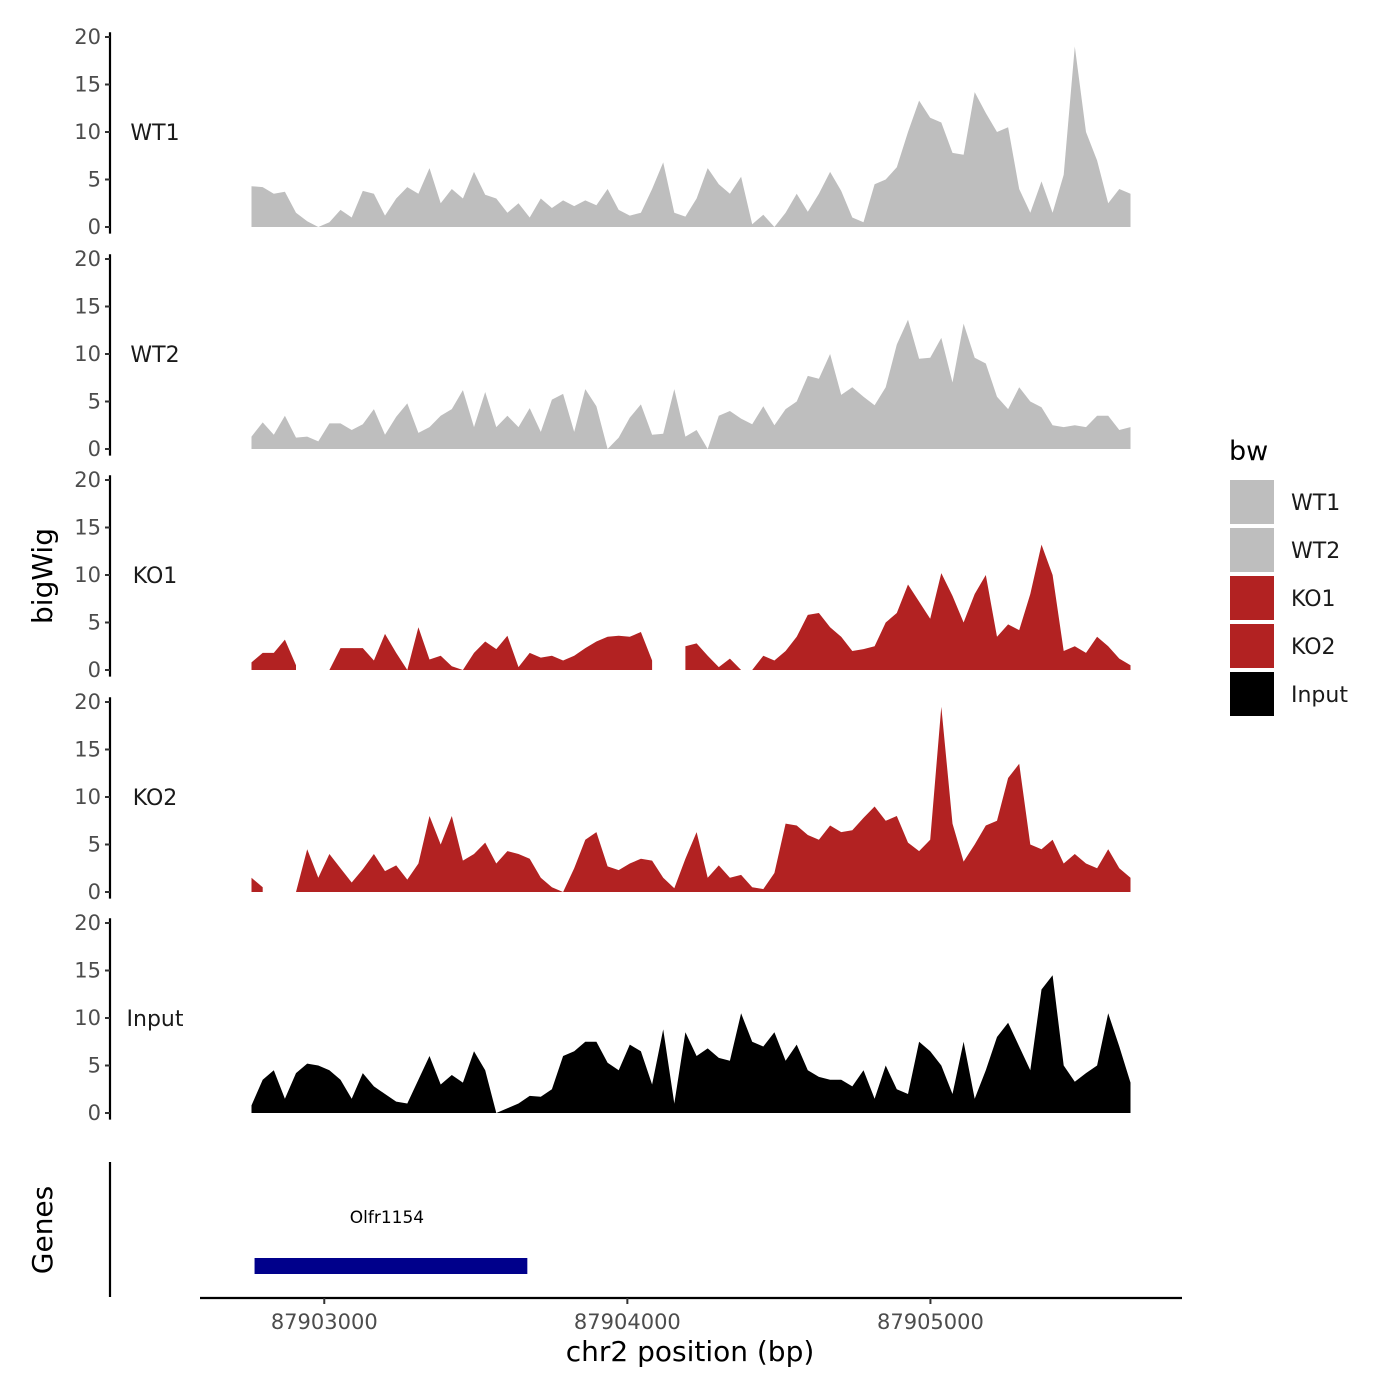 This screenshot has height=1400, width=1400. I want to click on legend-title: bw, so click(1248, 451).